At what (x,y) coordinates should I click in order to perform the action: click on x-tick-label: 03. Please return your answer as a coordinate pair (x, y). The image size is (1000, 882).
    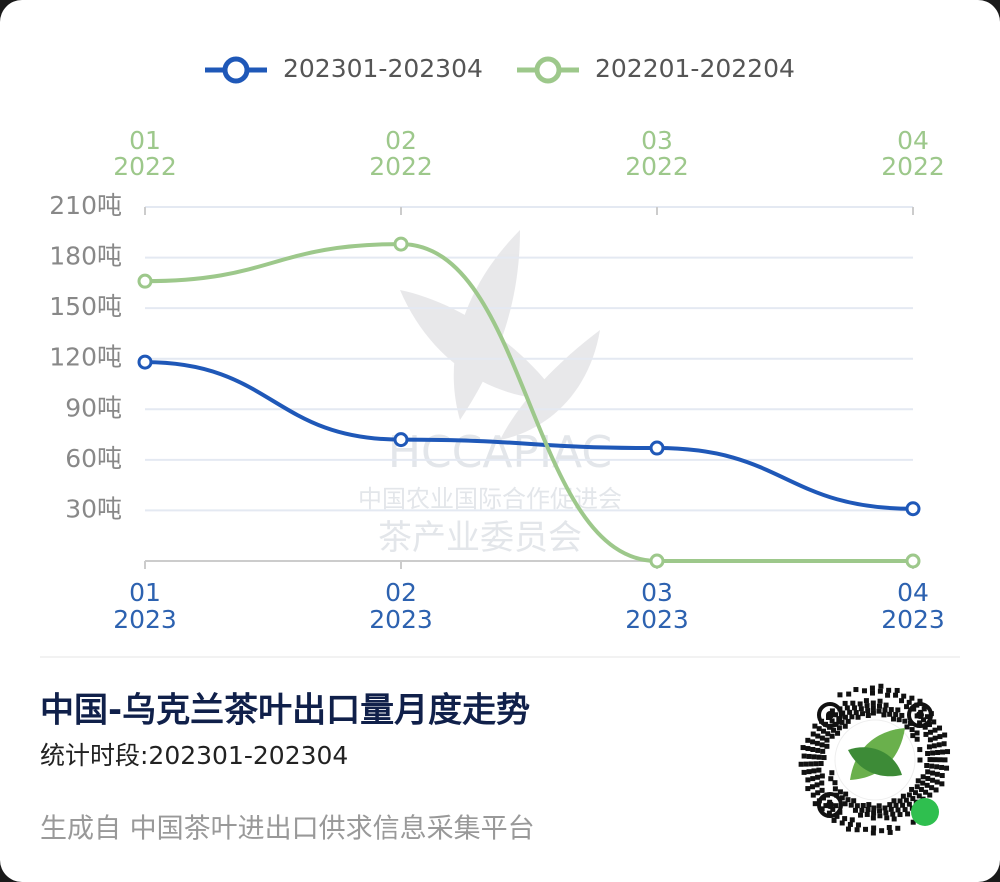
    Looking at the image, I should click on (657, 592).